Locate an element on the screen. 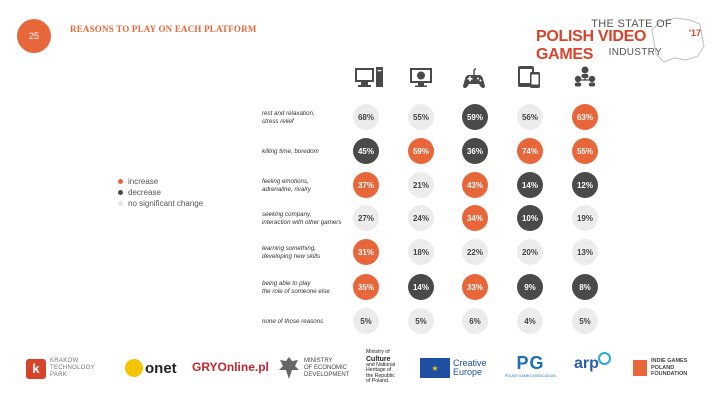 Image resolution: width=720 pixels, height=405 pixels. brand-line1: THE STATE OF is located at coordinates (631, 24).